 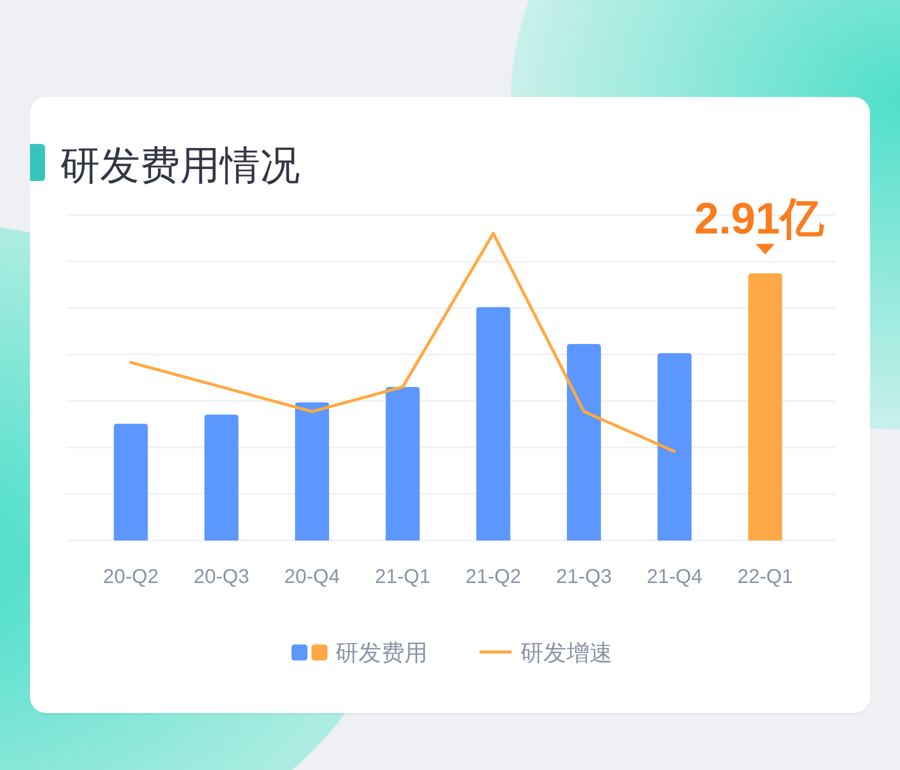 I want to click on x-tick-label: 20-Q3, so click(x=222, y=577).